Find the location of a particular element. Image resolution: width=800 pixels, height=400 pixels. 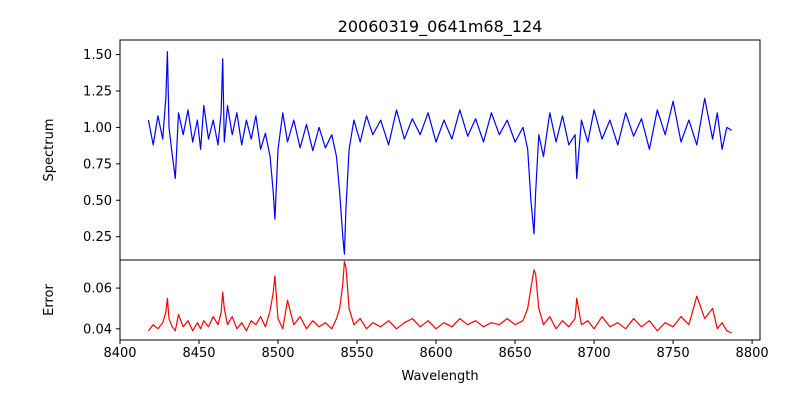

xtick-label: 8550 is located at coordinates (356, 353).